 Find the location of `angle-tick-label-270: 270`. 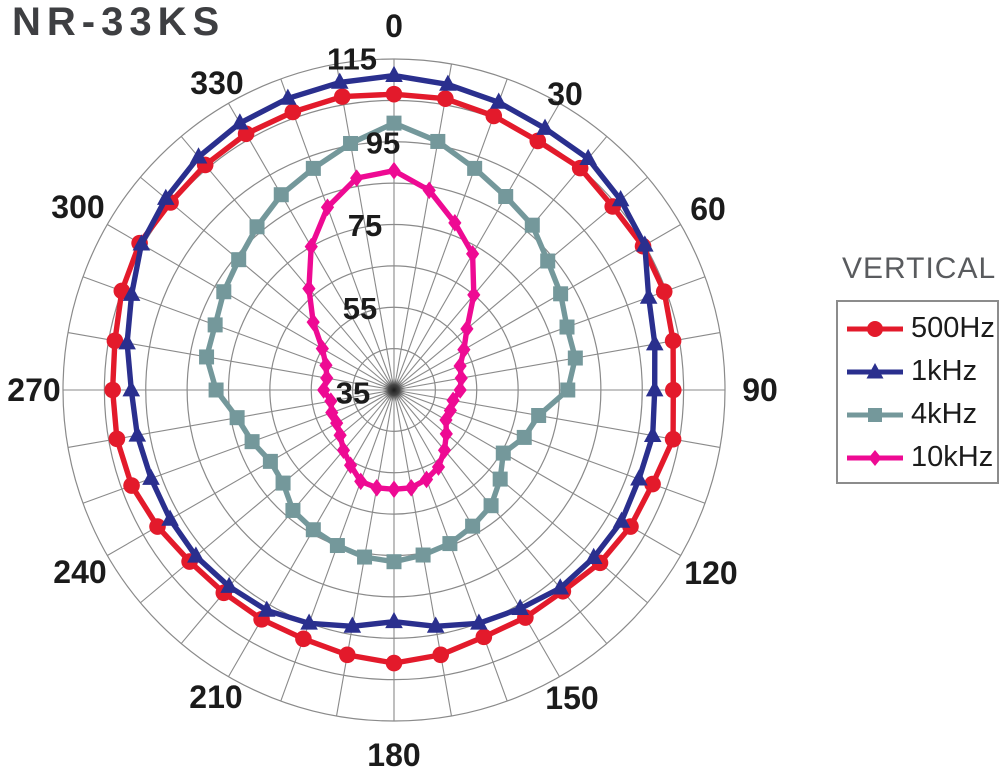

angle-tick-label-270: 270 is located at coordinates (33, 390).